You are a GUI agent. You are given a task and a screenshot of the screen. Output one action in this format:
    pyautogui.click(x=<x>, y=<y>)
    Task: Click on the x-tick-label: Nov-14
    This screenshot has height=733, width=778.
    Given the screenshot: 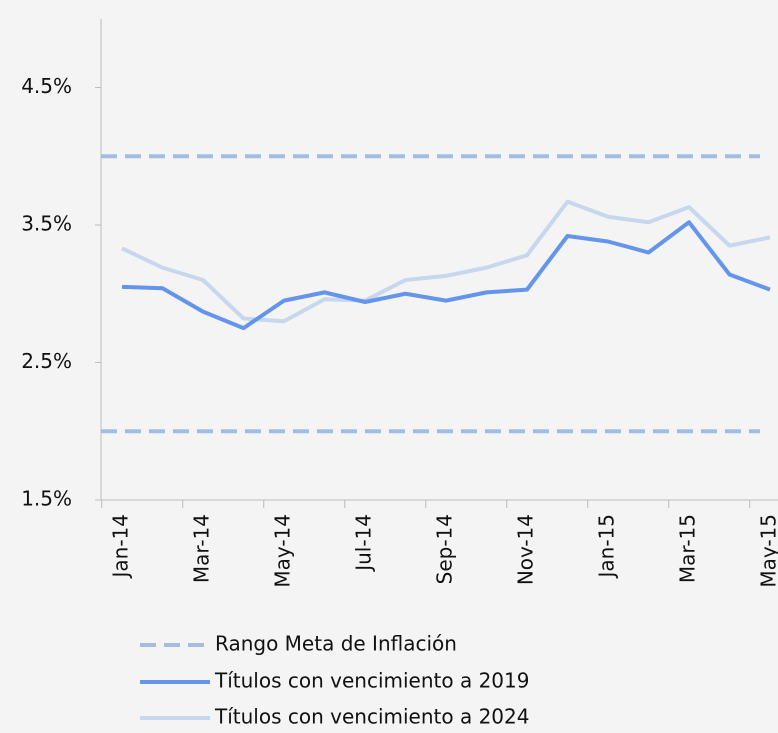 What is the action you would take?
    pyautogui.click(x=526, y=549)
    